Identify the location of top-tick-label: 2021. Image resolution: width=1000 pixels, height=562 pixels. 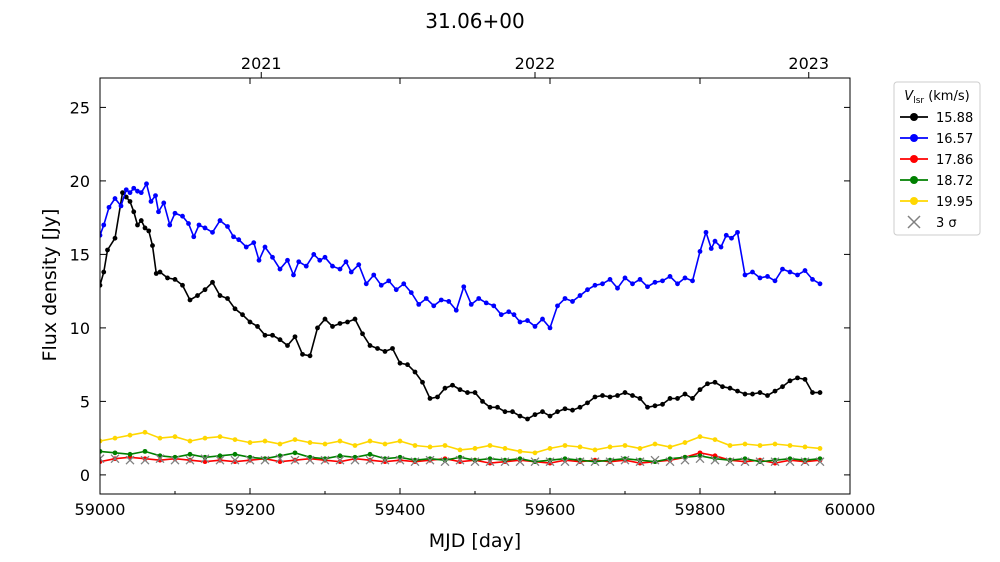
(261, 63).